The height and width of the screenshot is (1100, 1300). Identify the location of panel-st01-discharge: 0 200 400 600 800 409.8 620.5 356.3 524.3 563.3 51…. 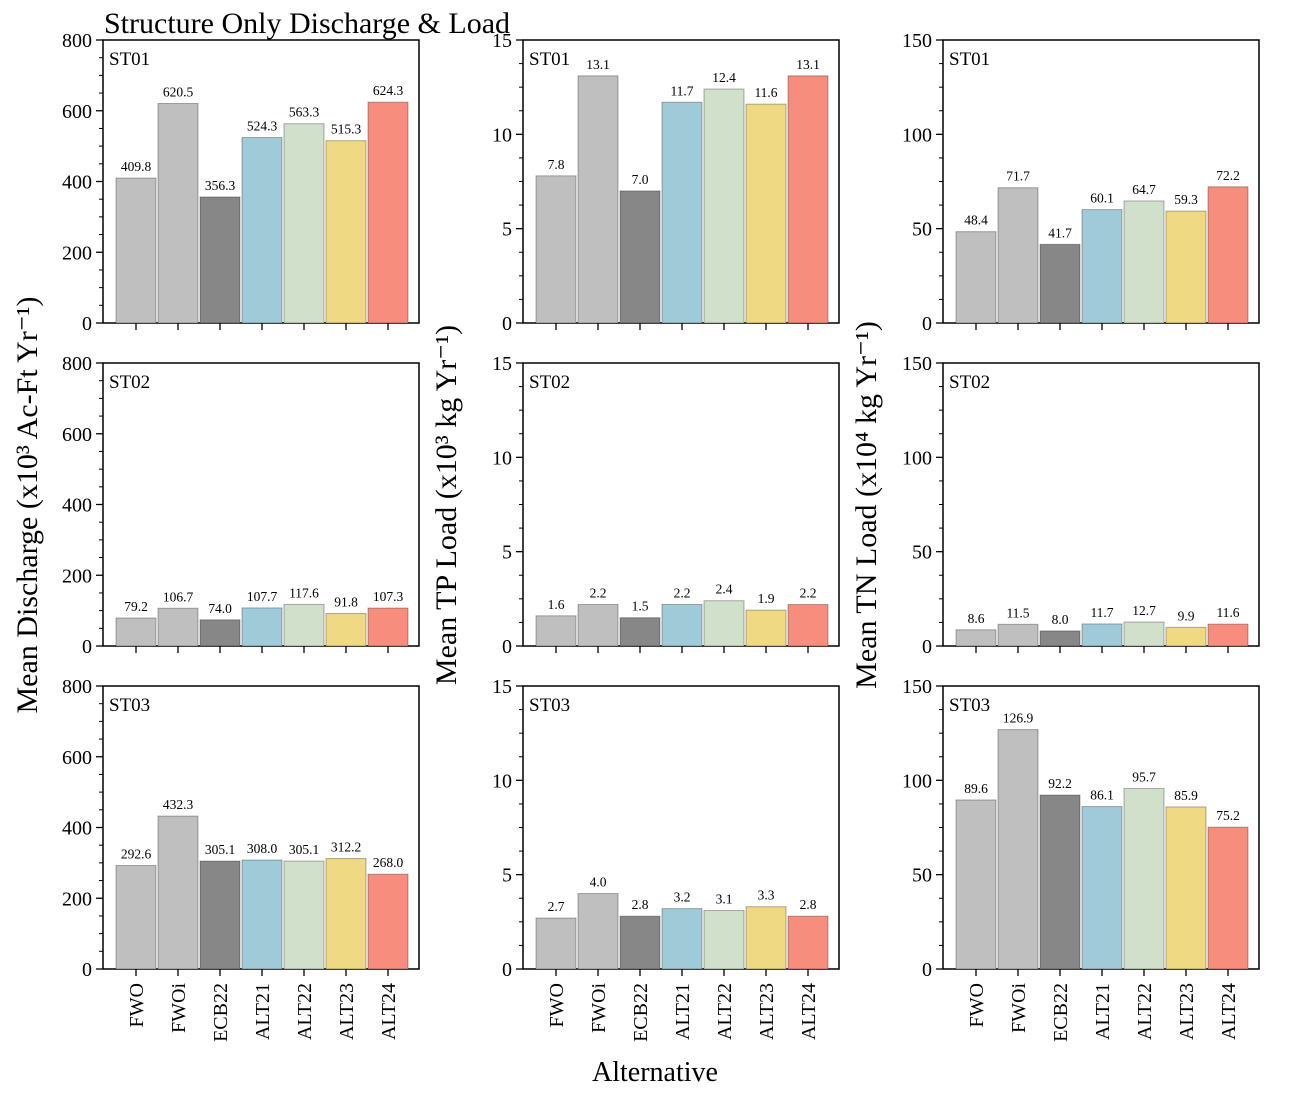
(241, 182).